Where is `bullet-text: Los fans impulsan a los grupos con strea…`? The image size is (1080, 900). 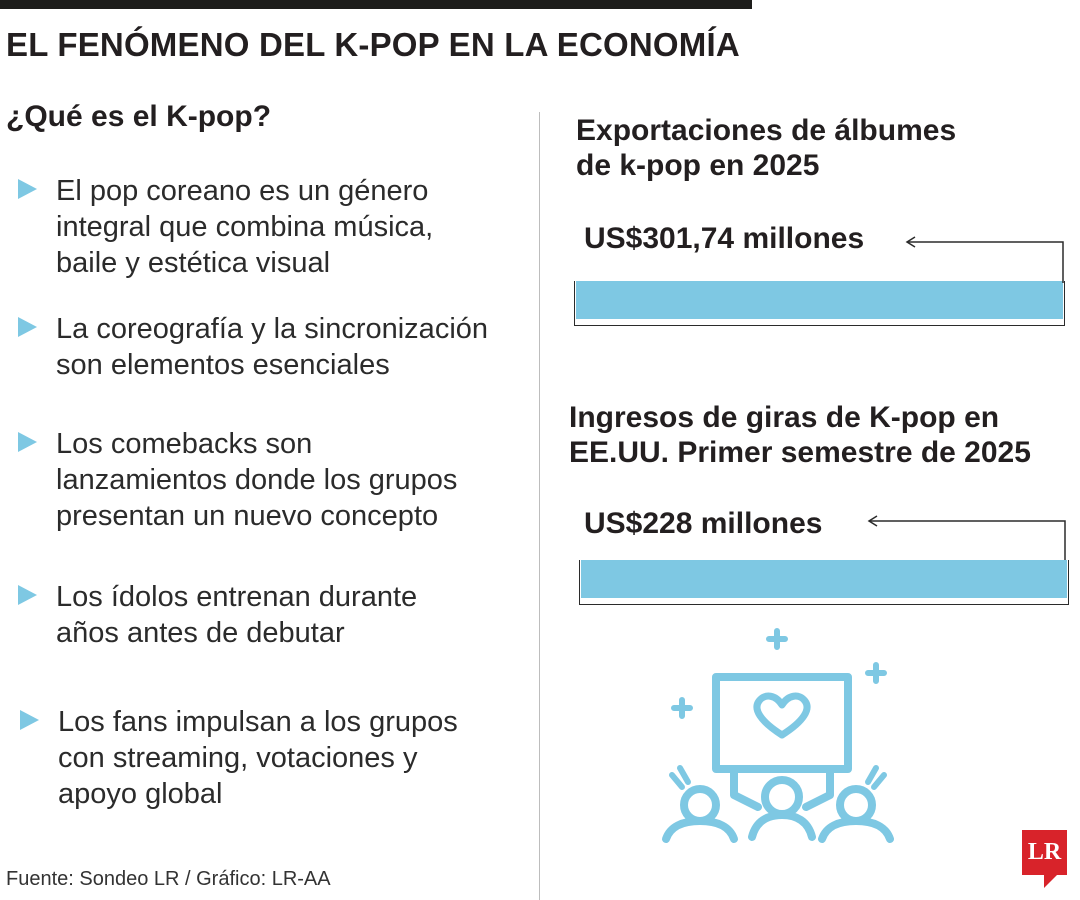
bullet-text: Los fans impulsan a los grupos con strea… is located at coordinates (258, 758).